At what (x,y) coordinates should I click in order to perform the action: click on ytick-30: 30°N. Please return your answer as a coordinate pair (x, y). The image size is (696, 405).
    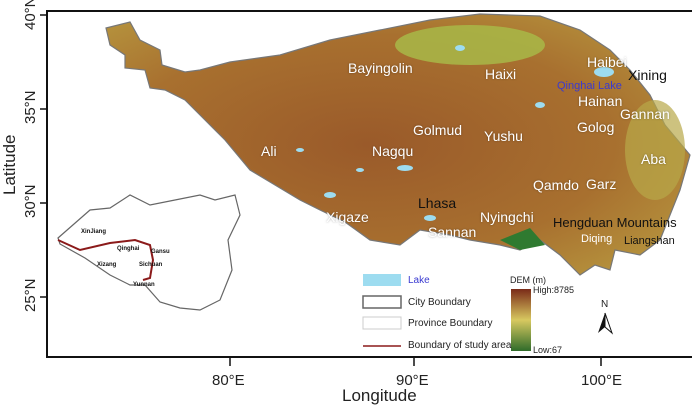
    Looking at the image, I should click on (30, 201).